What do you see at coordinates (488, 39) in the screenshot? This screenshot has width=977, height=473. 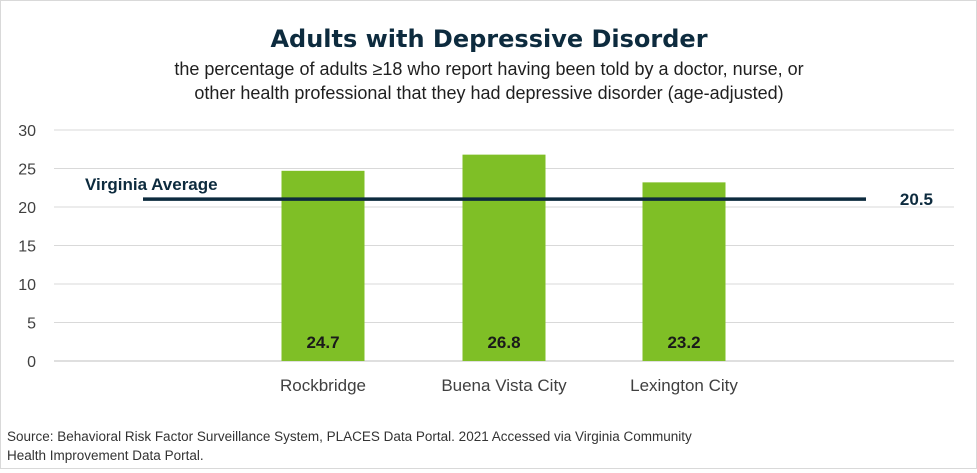 I see `chart-title: Adults with Depressive Disorder` at bounding box center [488, 39].